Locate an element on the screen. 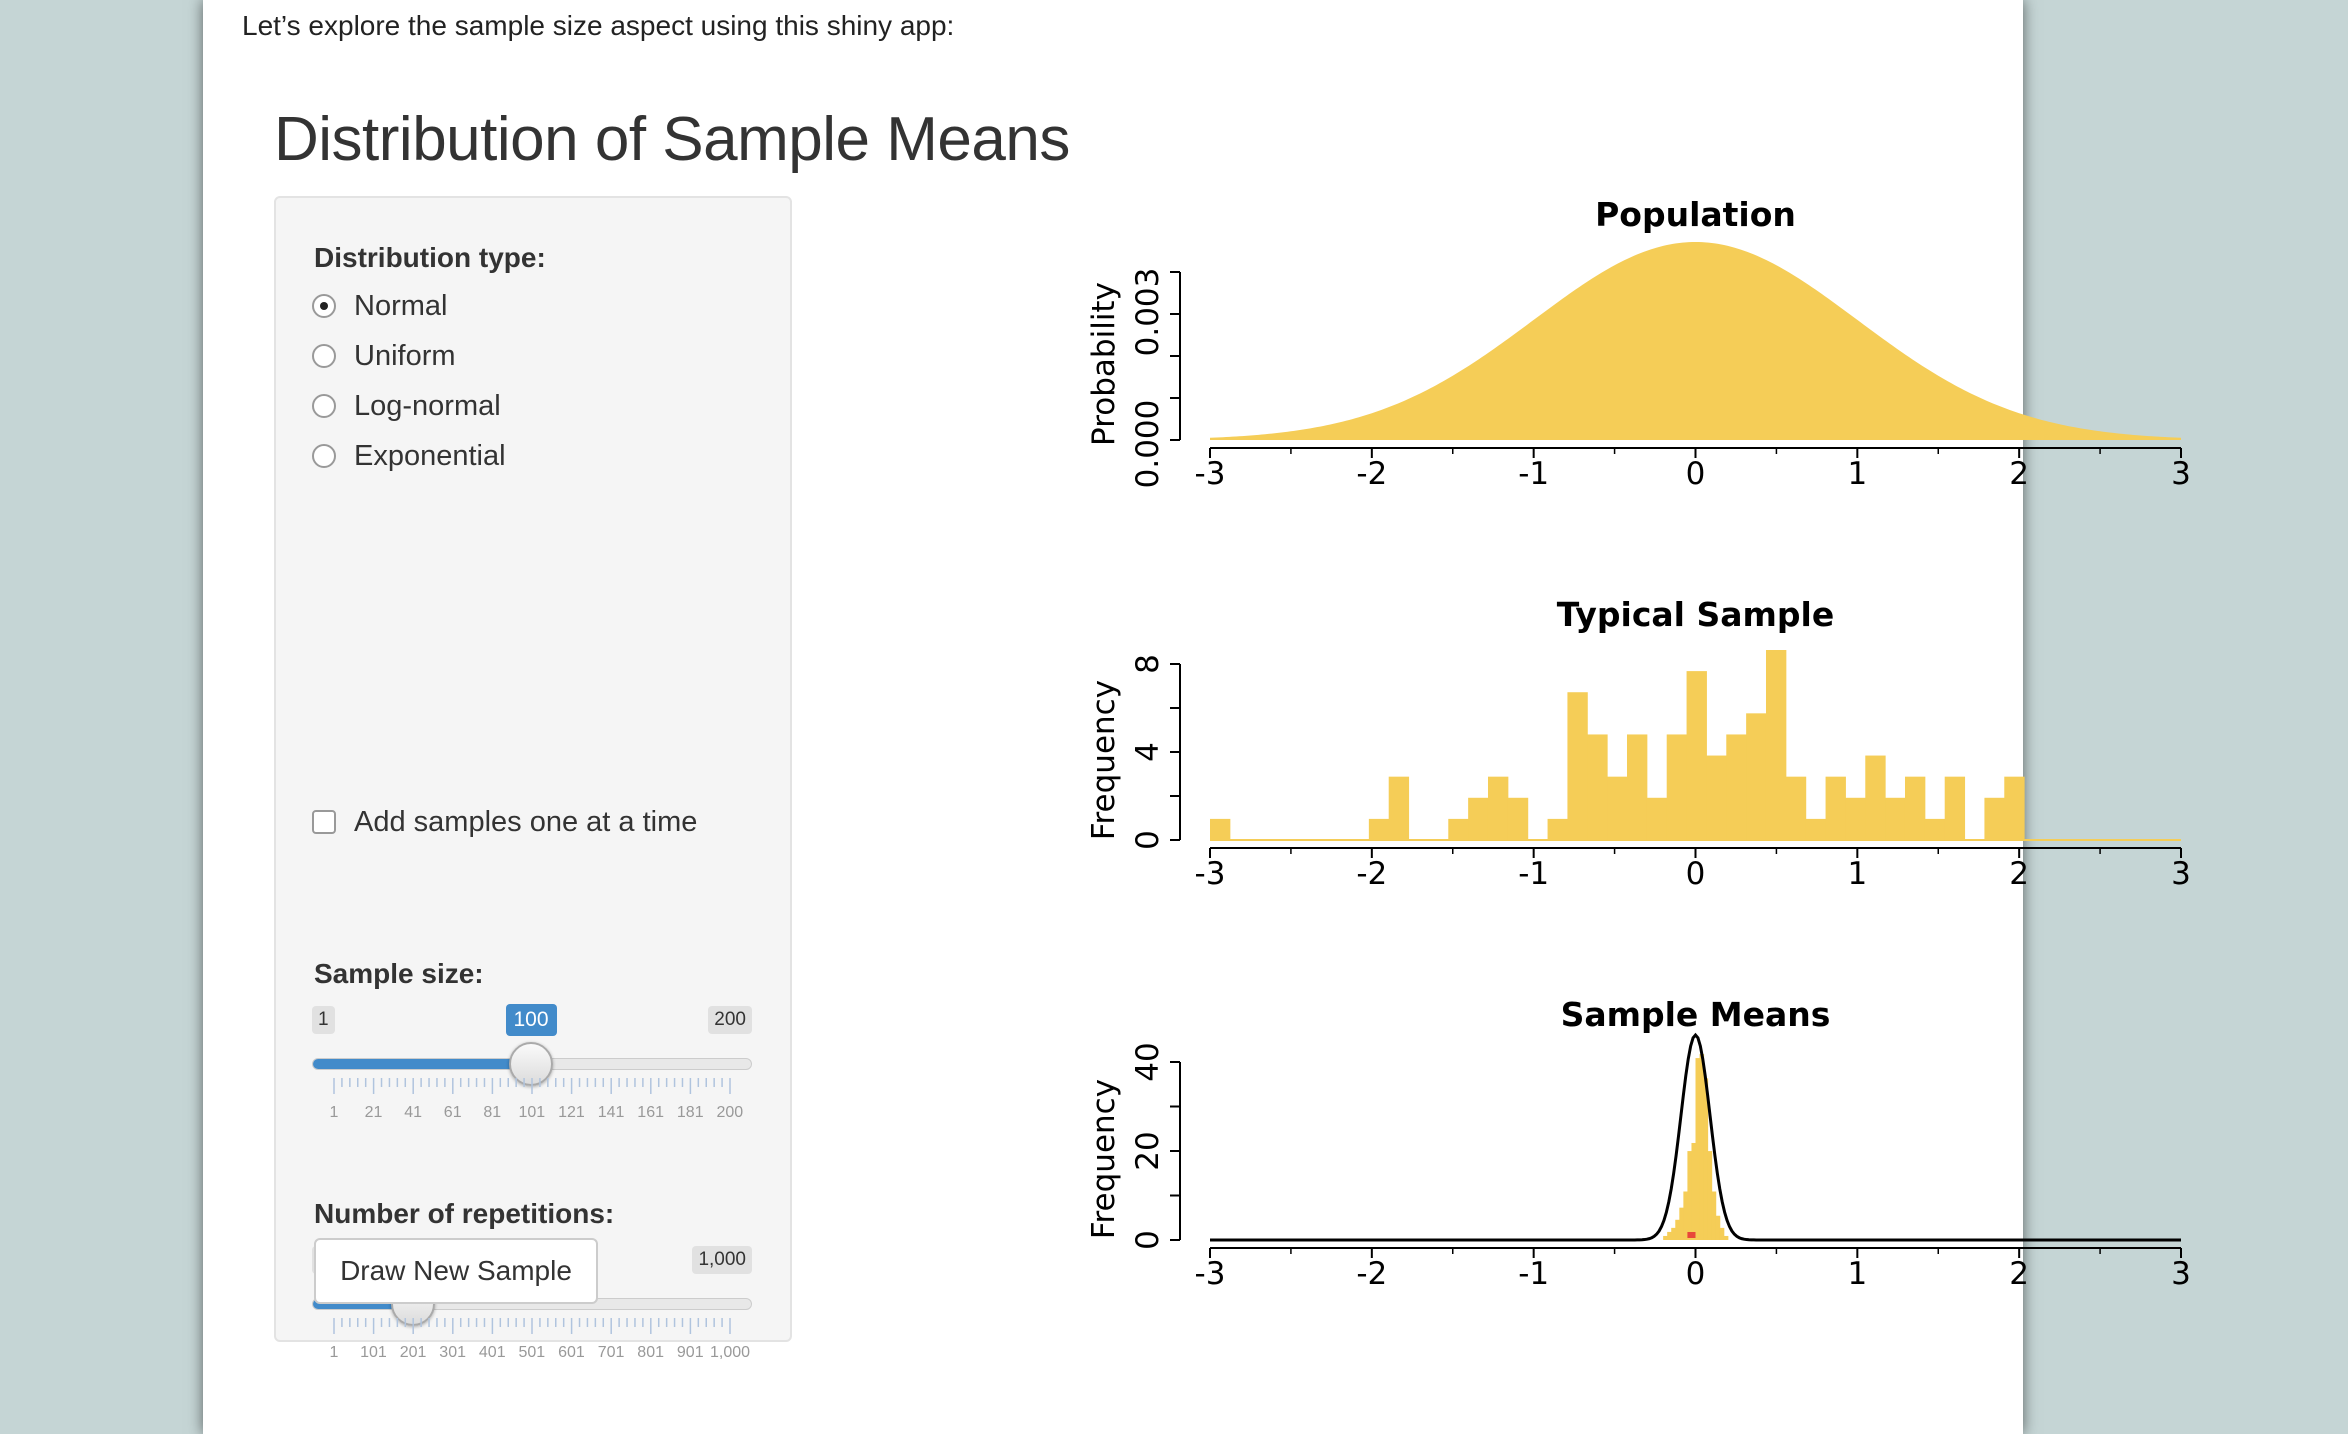 The height and width of the screenshot is (1434, 2348). radio-log-normal: Log-normal is located at coordinates (406, 406).